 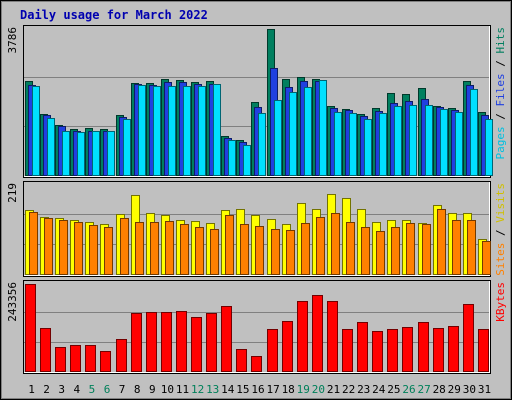 I want to click on x-tick-day-4: 4, so click(x=76, y=389).